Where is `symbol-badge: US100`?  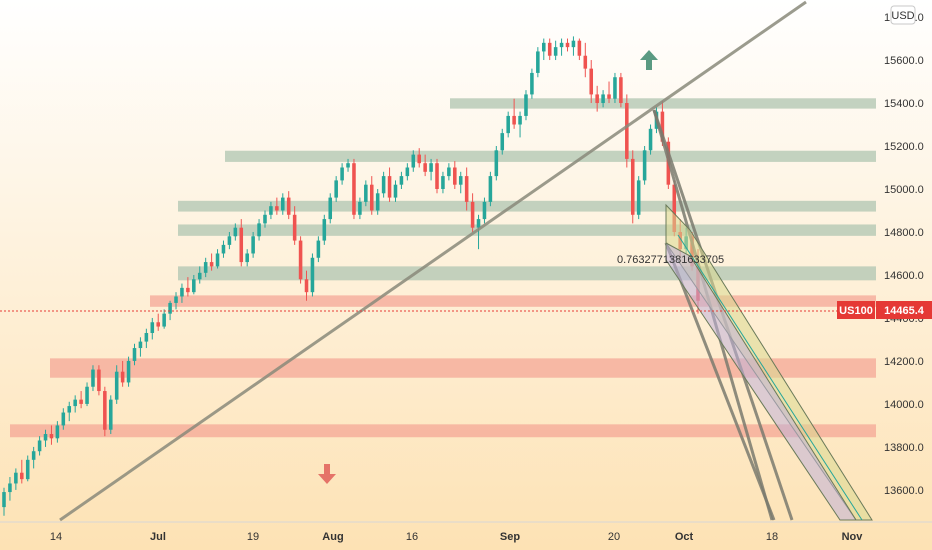 symbol-badge: US100 is located at coordinates (856, 310).